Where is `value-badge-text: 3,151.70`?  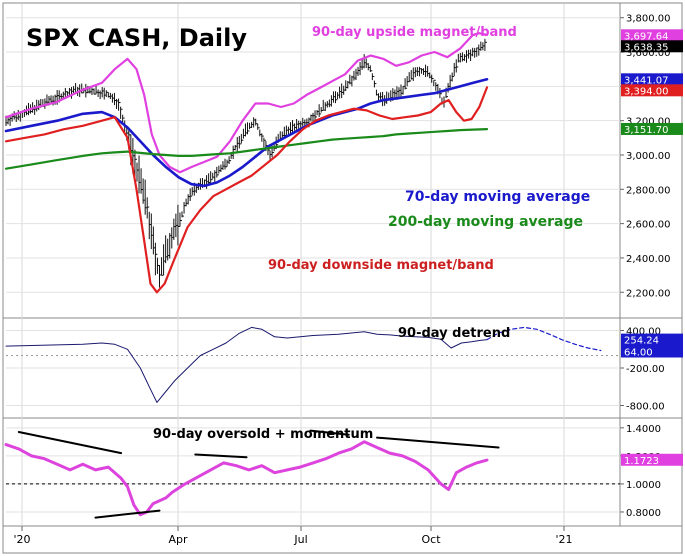 value-badge-text: 3,151.70 is located at coordinates (646, 130).